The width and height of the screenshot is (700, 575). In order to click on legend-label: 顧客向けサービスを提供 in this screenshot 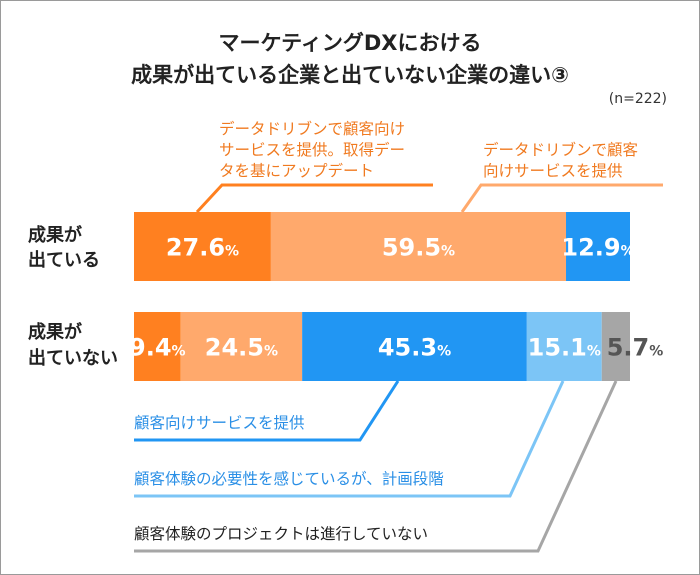, I will do `click(219, 423)`.